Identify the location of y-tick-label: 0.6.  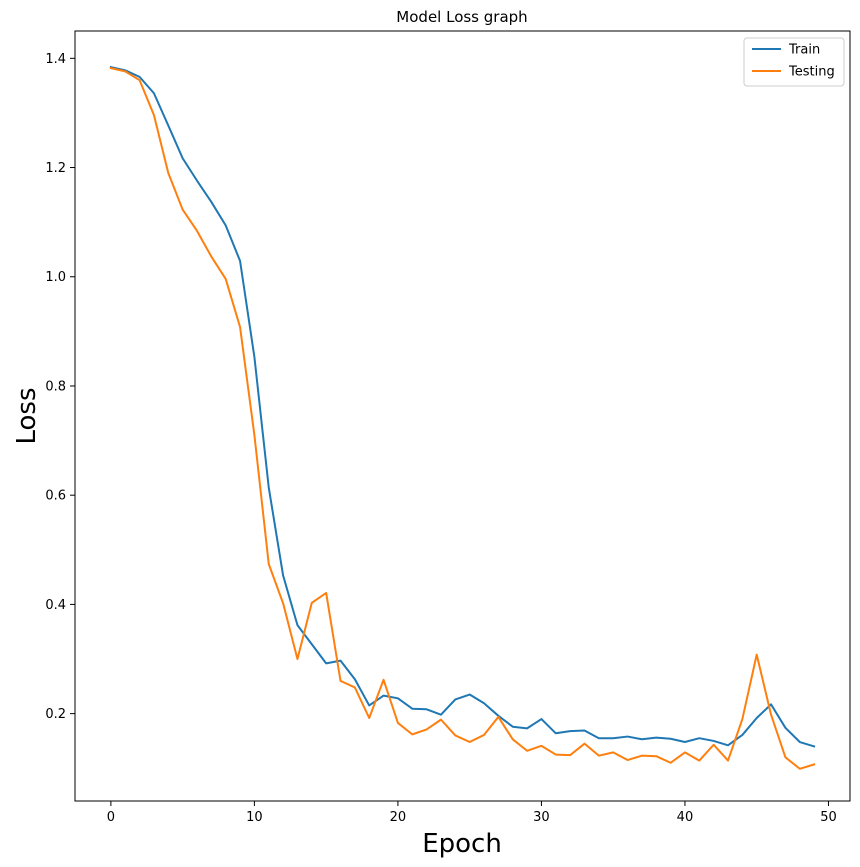
(55, 496).